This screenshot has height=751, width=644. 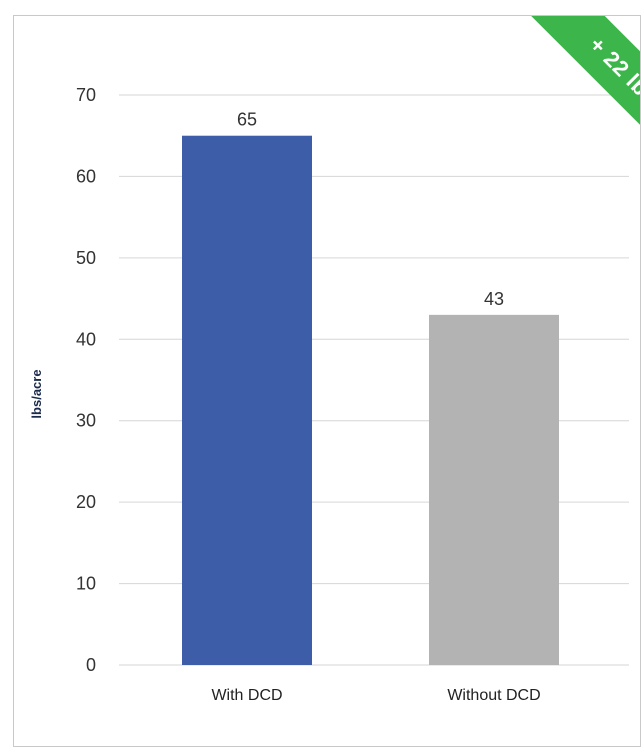 I want to click on data-labels: 65 43, so click(x=370, y=209).